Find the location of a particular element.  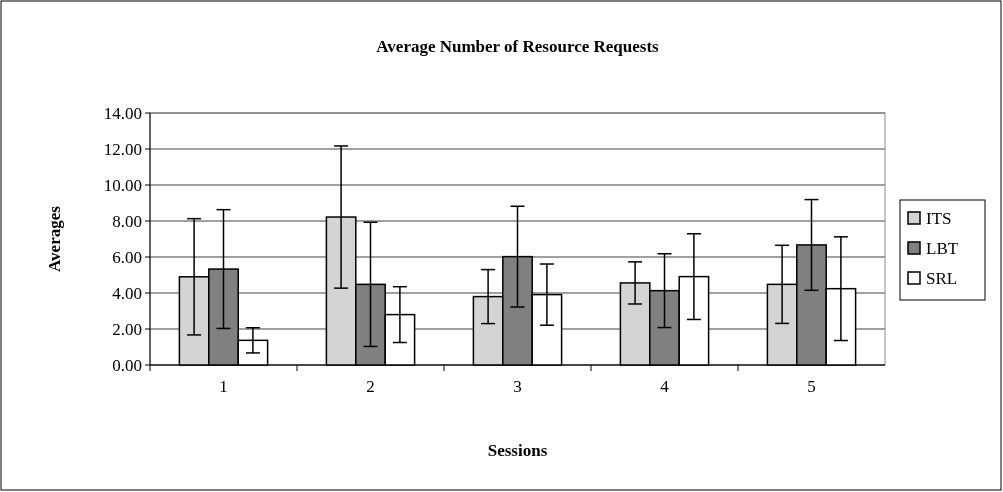

y-tick-label: 14.00 is located at coordinates (122, 113).